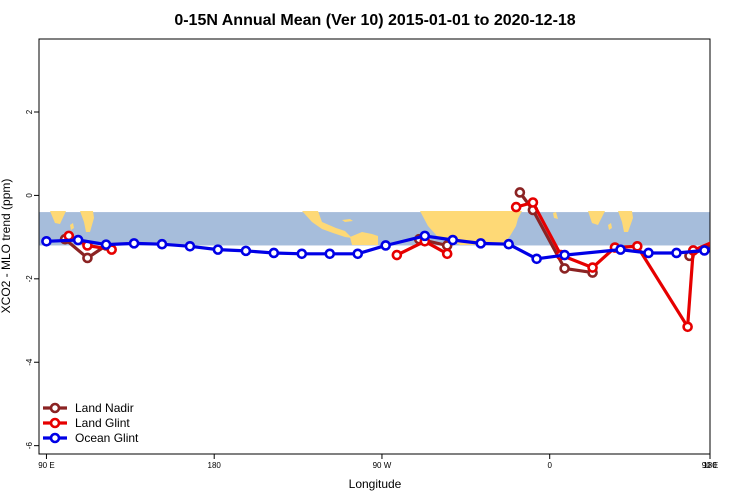  I want to click on legend-label: Land Glint, so click(102, 423).